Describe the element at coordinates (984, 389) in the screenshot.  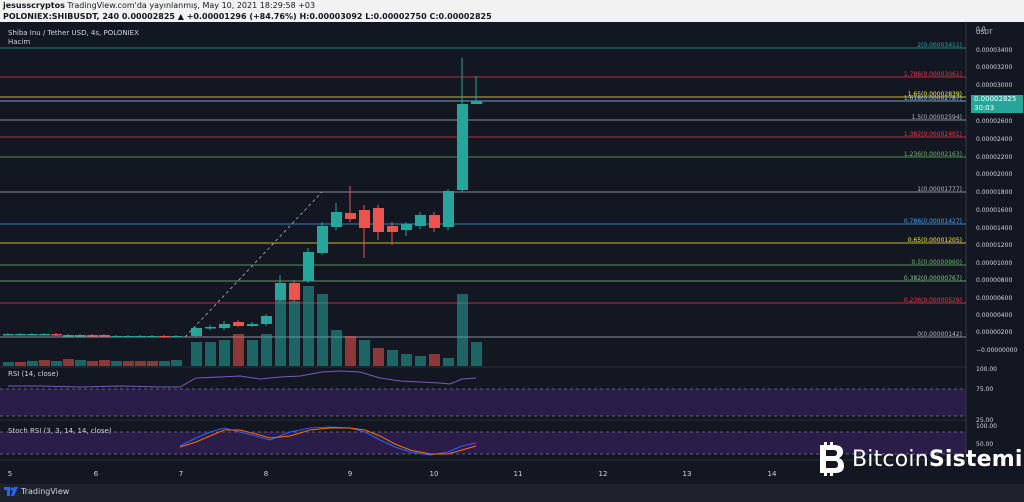
I see `rsi-tick-label: 75.00` at that location.